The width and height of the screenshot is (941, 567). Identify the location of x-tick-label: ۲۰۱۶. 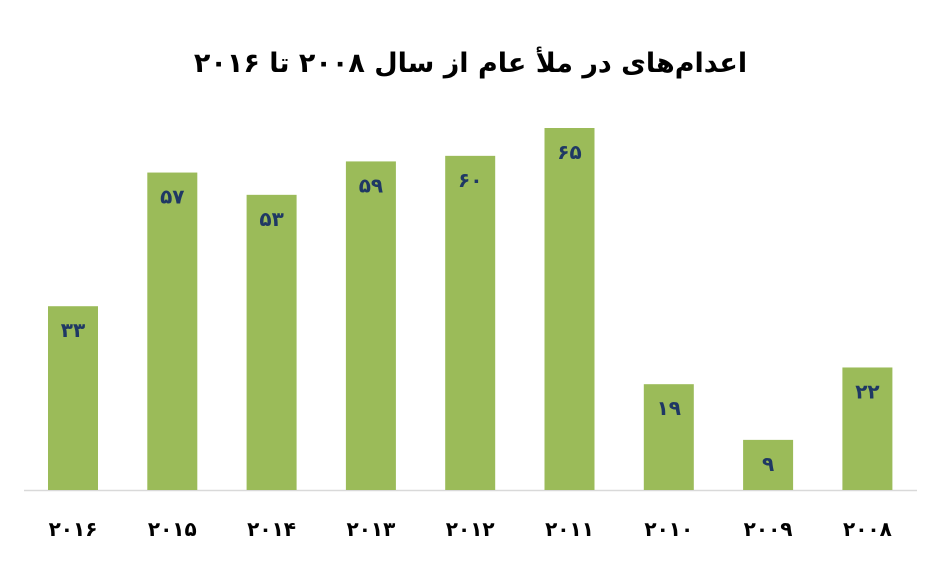
(73, 529).